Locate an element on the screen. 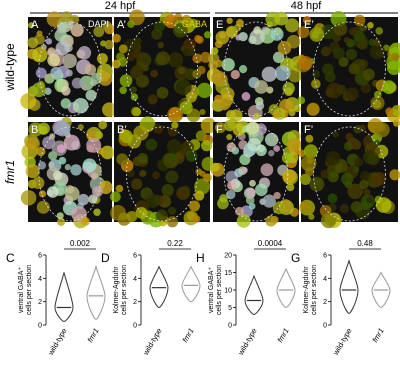  panel-letter: B is located at coordinates (34, 130).